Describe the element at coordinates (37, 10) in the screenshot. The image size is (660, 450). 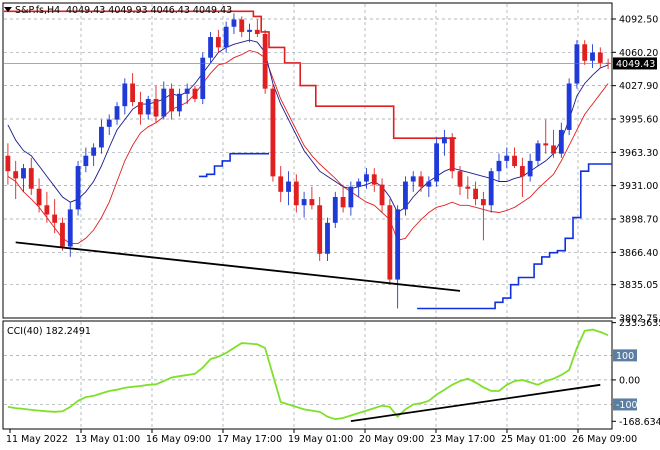
I see `symbol-label: S&P.fs,H4` at that location.